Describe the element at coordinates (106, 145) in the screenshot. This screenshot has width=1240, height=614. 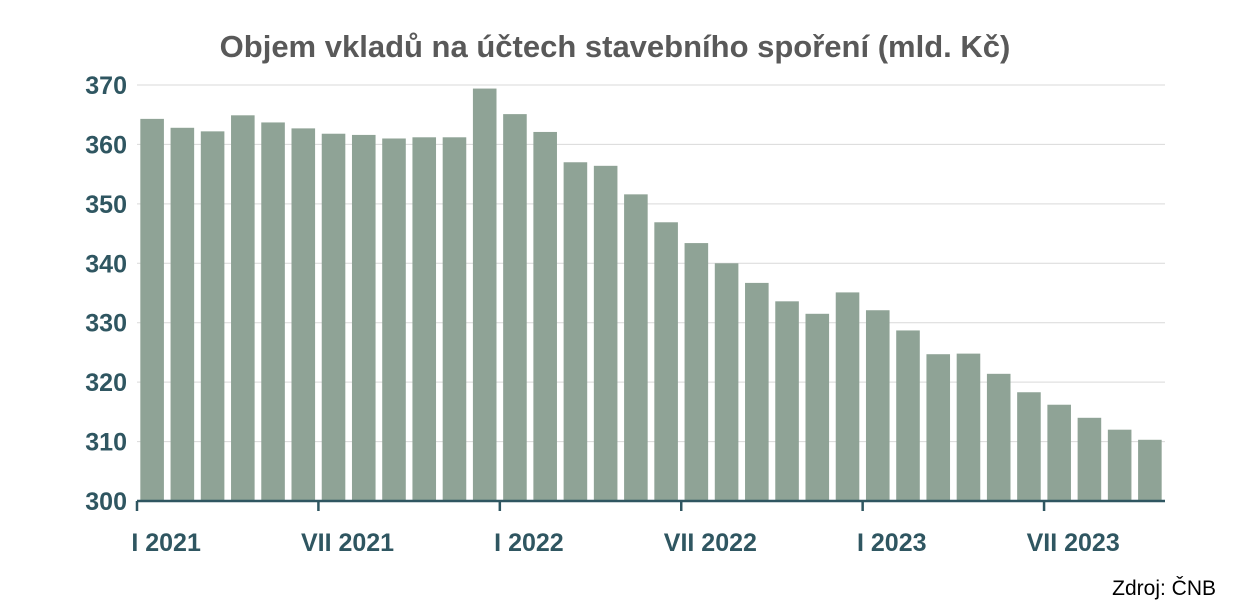
I see `y-tick-label: 360` at that location.